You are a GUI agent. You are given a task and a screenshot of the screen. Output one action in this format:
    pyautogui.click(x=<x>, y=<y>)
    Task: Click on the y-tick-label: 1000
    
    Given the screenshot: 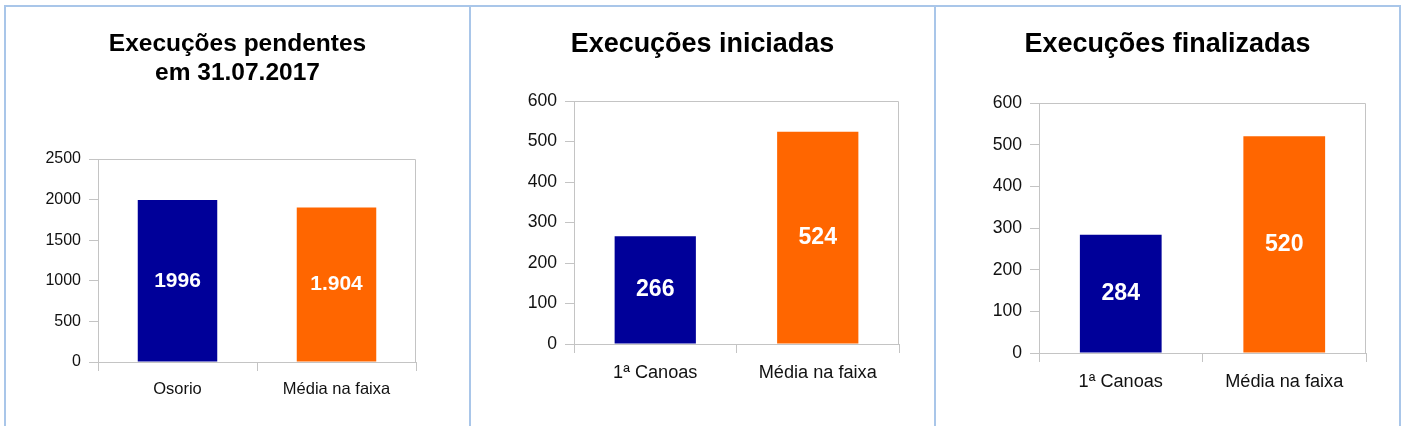 What is the action you would take?
    pyautogui.click(x=63, y=280)
    